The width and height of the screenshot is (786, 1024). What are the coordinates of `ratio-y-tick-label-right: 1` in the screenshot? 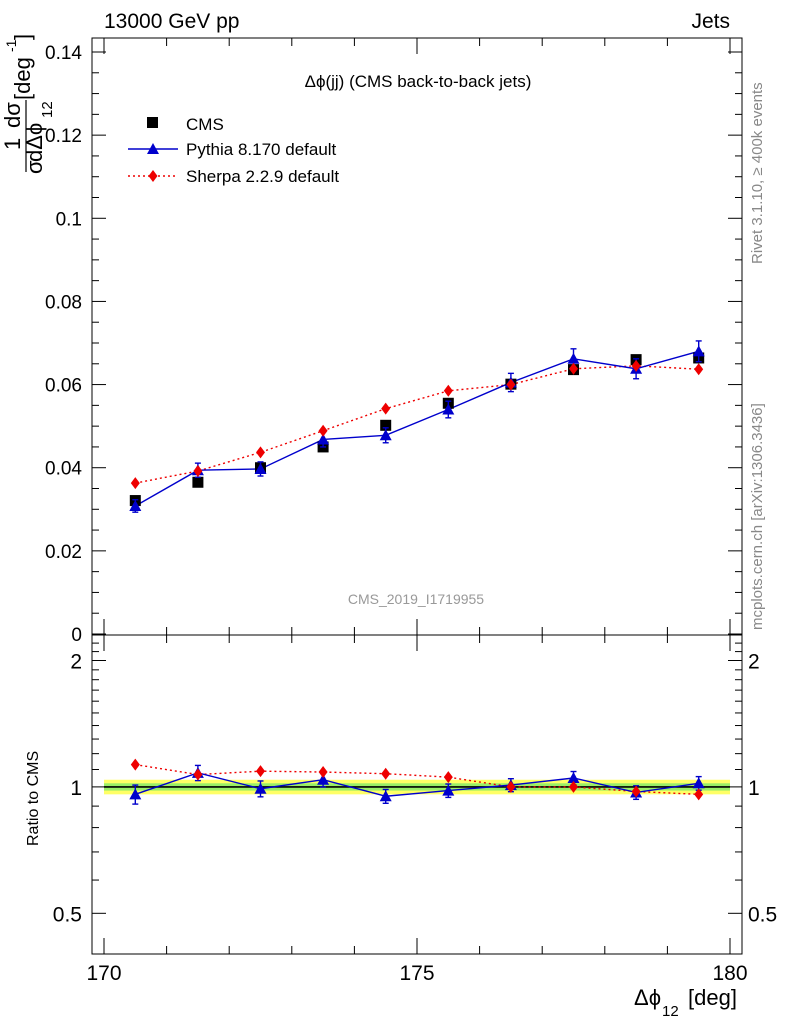 It's located at (754, 788).